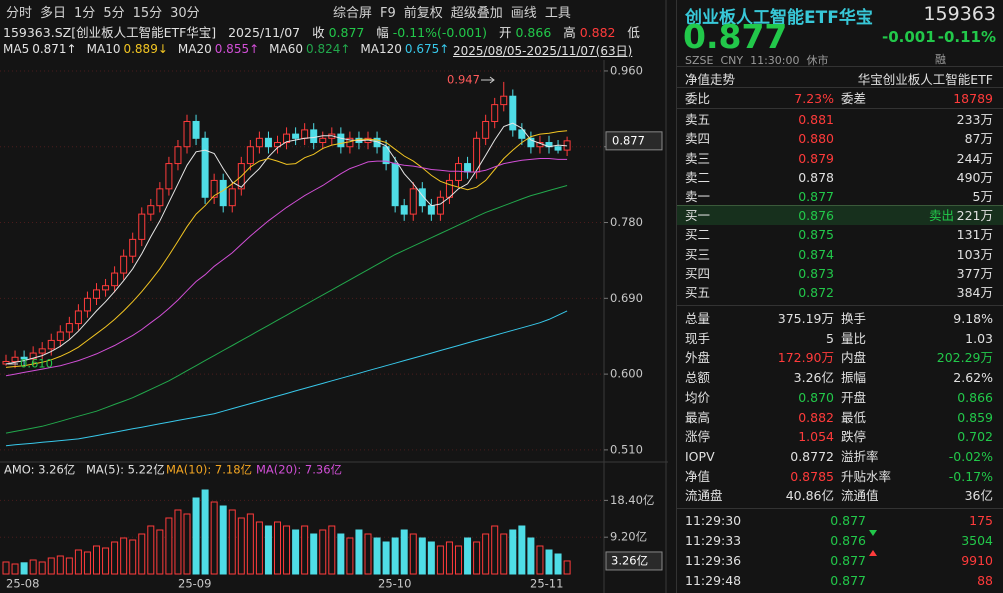  What do you see at coordinates (757, 60) in the screenshot?
I see `market-status: SZSE CNY 11:30:00 休市` at bounding box center [757, 60].